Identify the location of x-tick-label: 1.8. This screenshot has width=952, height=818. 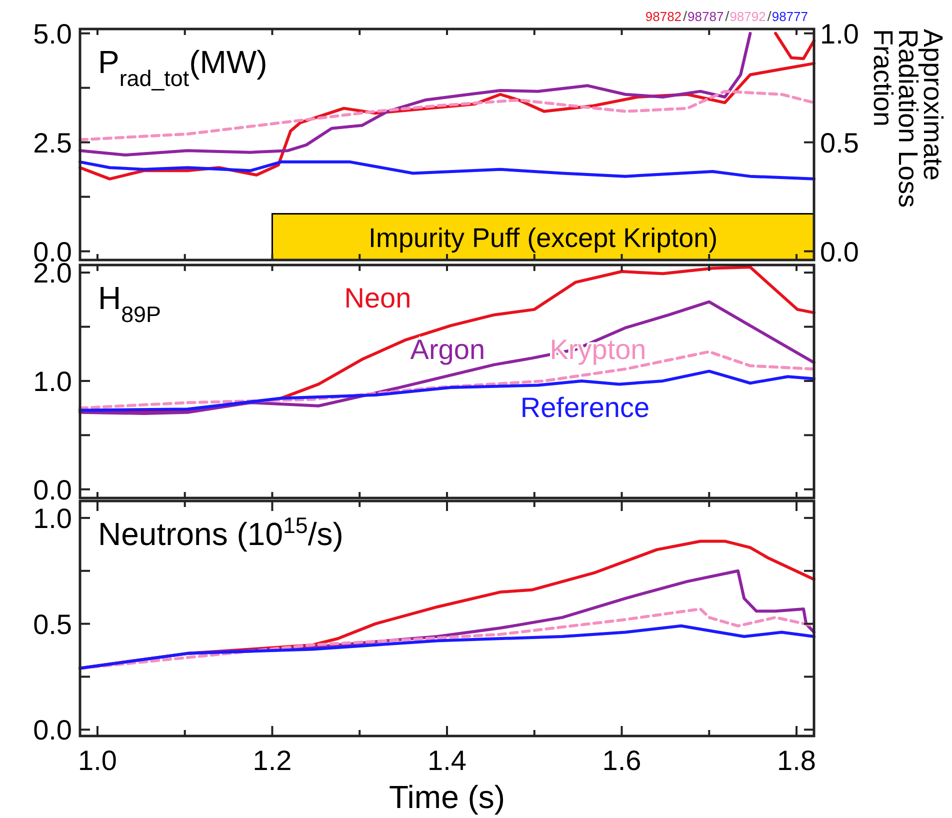
(796, 760).